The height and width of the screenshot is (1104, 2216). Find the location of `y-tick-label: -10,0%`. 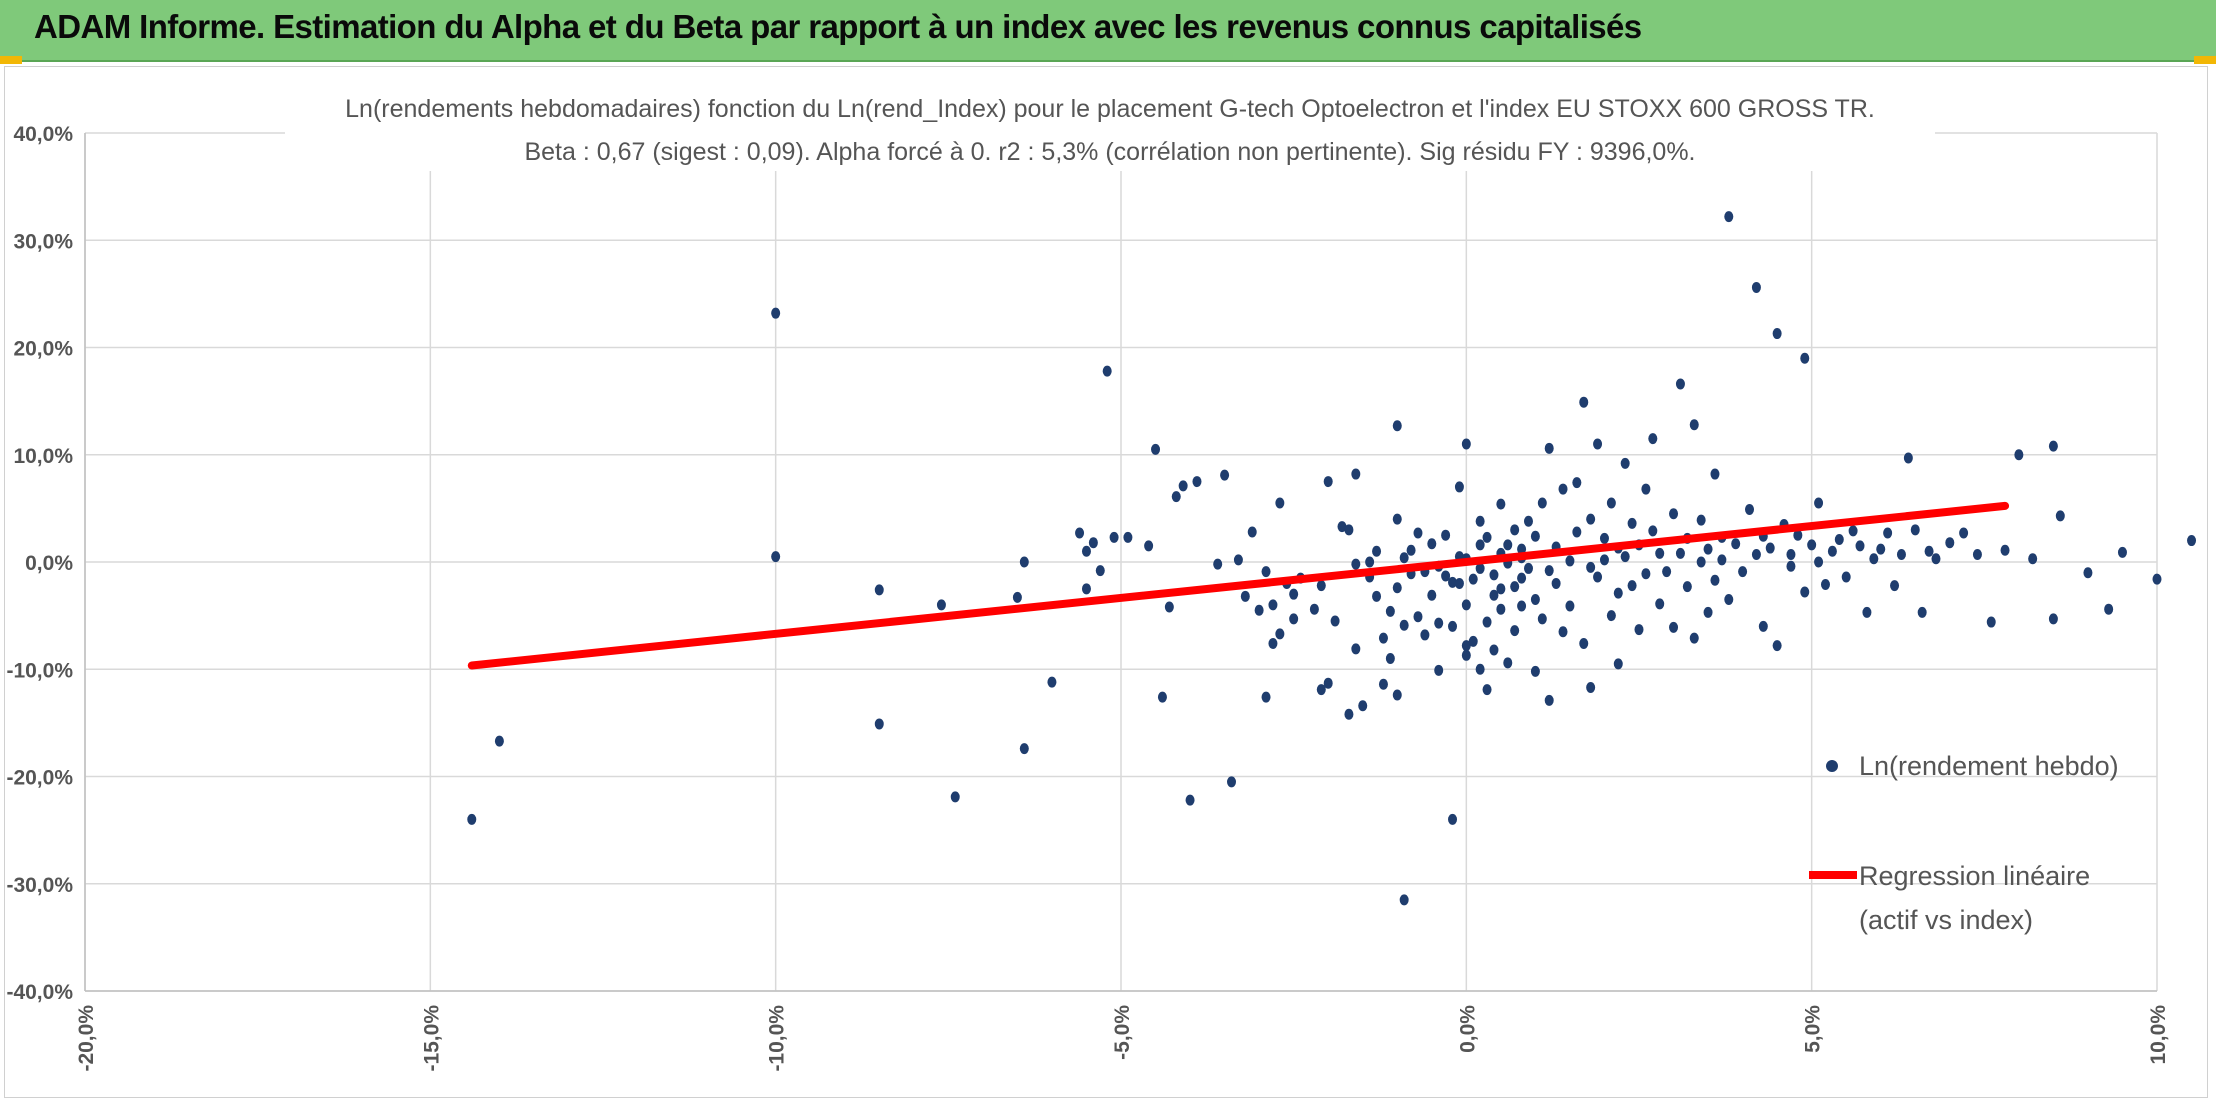

y-tick-label: -10,0% is located at coordinates (39, 670).